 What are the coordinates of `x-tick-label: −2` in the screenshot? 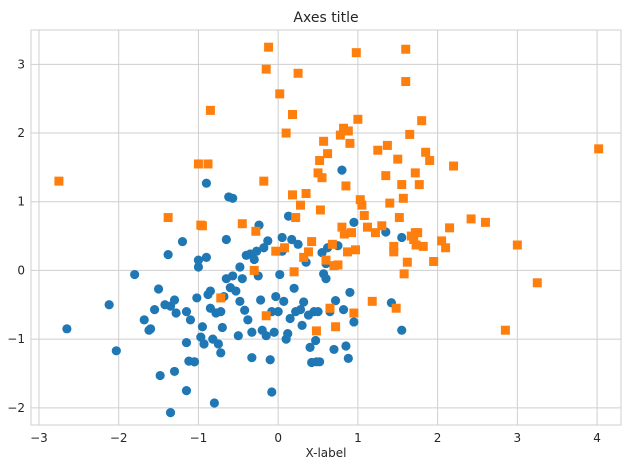 It's located at (119, 438).